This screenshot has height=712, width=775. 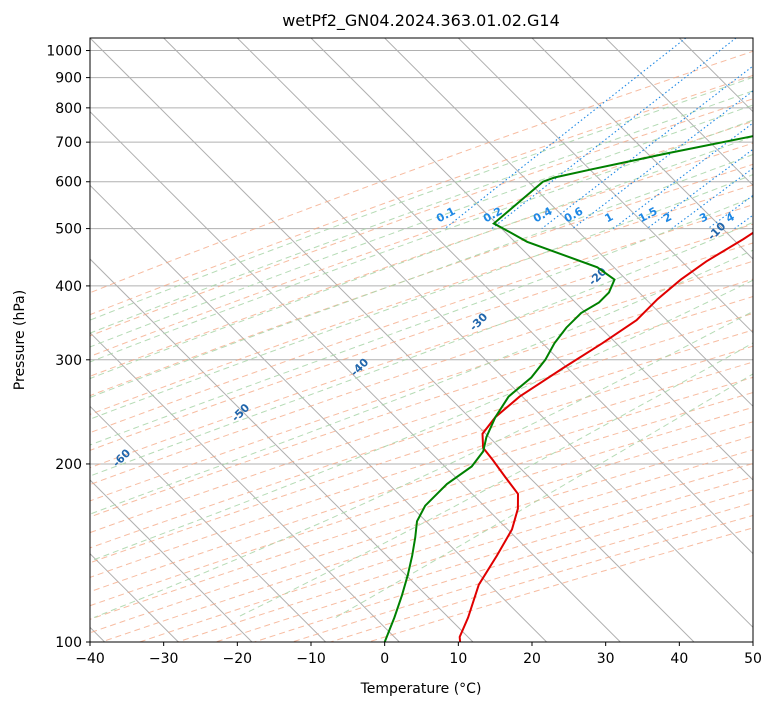 I want to click on y-tick-label: 600, so click(x=68, y=183).